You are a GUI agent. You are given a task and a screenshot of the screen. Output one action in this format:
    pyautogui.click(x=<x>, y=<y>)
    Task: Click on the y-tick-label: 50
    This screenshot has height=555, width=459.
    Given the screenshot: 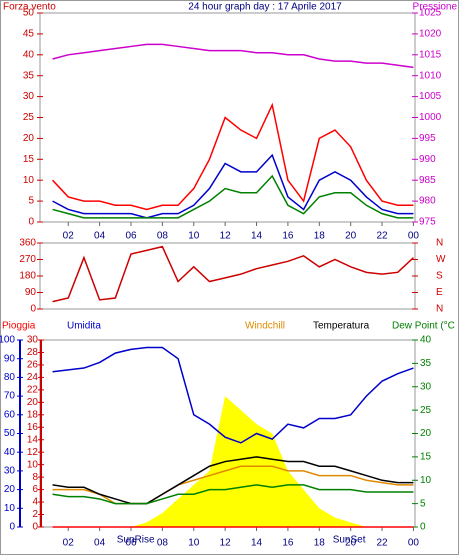 What is the action you would take?
    pyautogui.click(x=10, y=433)
    